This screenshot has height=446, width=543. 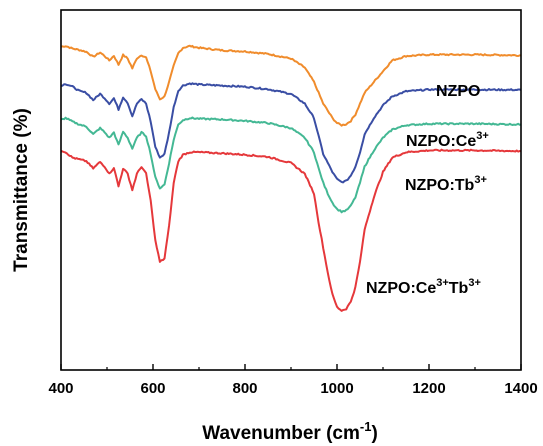 I want to click on x-ticks: 400 600 800 1000 1200 1400, so click(x=293, y=380).